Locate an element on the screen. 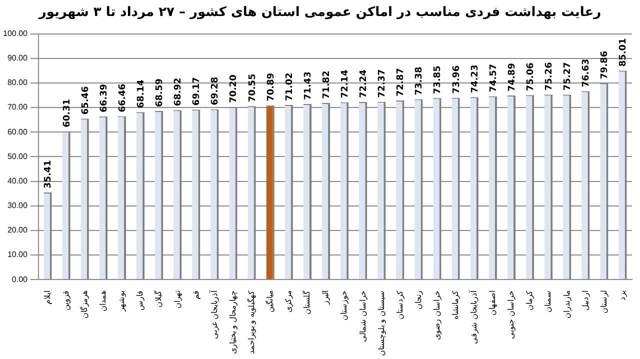 Image resolution: width=640 pixels, height=359 pixels. x-tick-label: فارس is located at coordinates (140, 300).